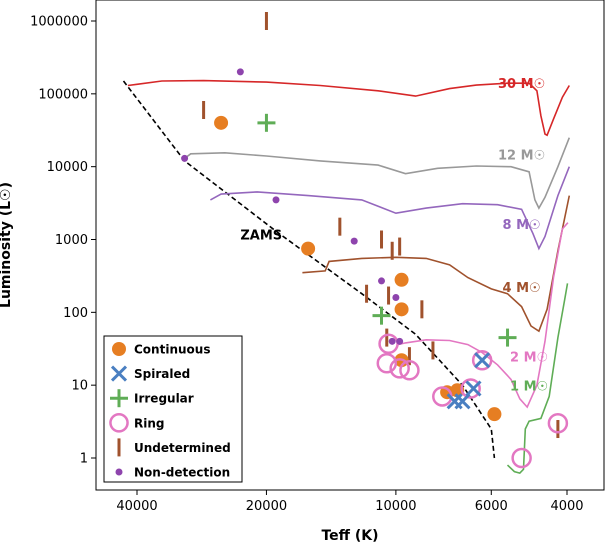  I want to click on x-axis-label: Teff (K), so click(349, 536).